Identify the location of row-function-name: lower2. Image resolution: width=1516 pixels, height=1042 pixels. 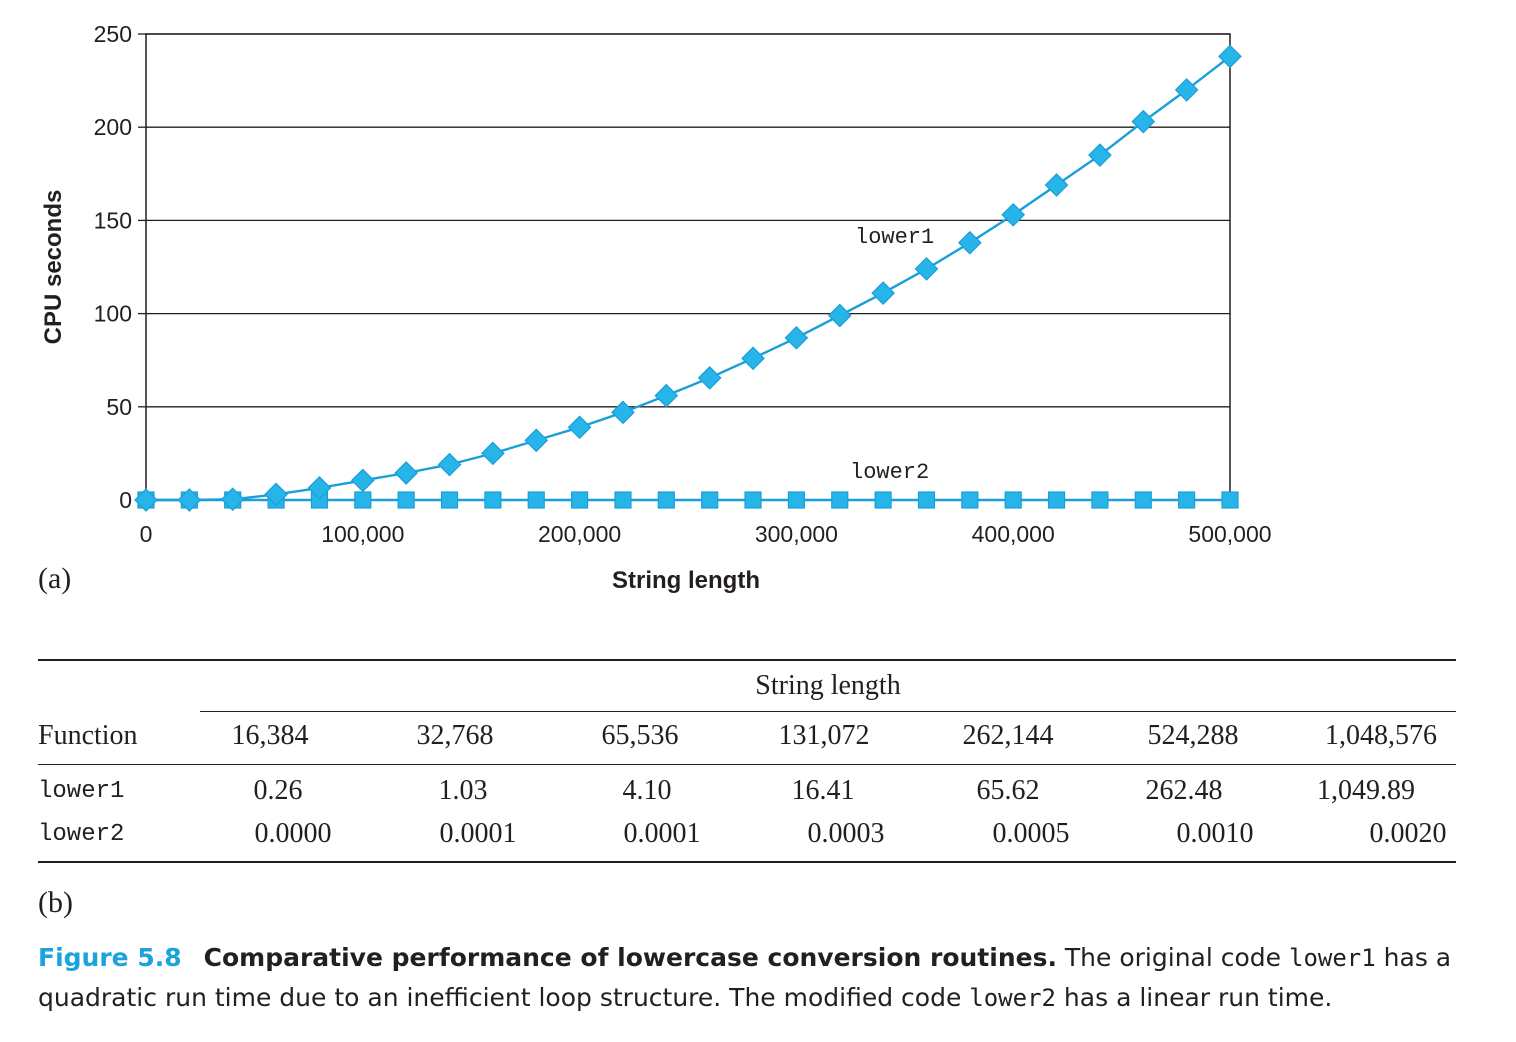
(81, 834).